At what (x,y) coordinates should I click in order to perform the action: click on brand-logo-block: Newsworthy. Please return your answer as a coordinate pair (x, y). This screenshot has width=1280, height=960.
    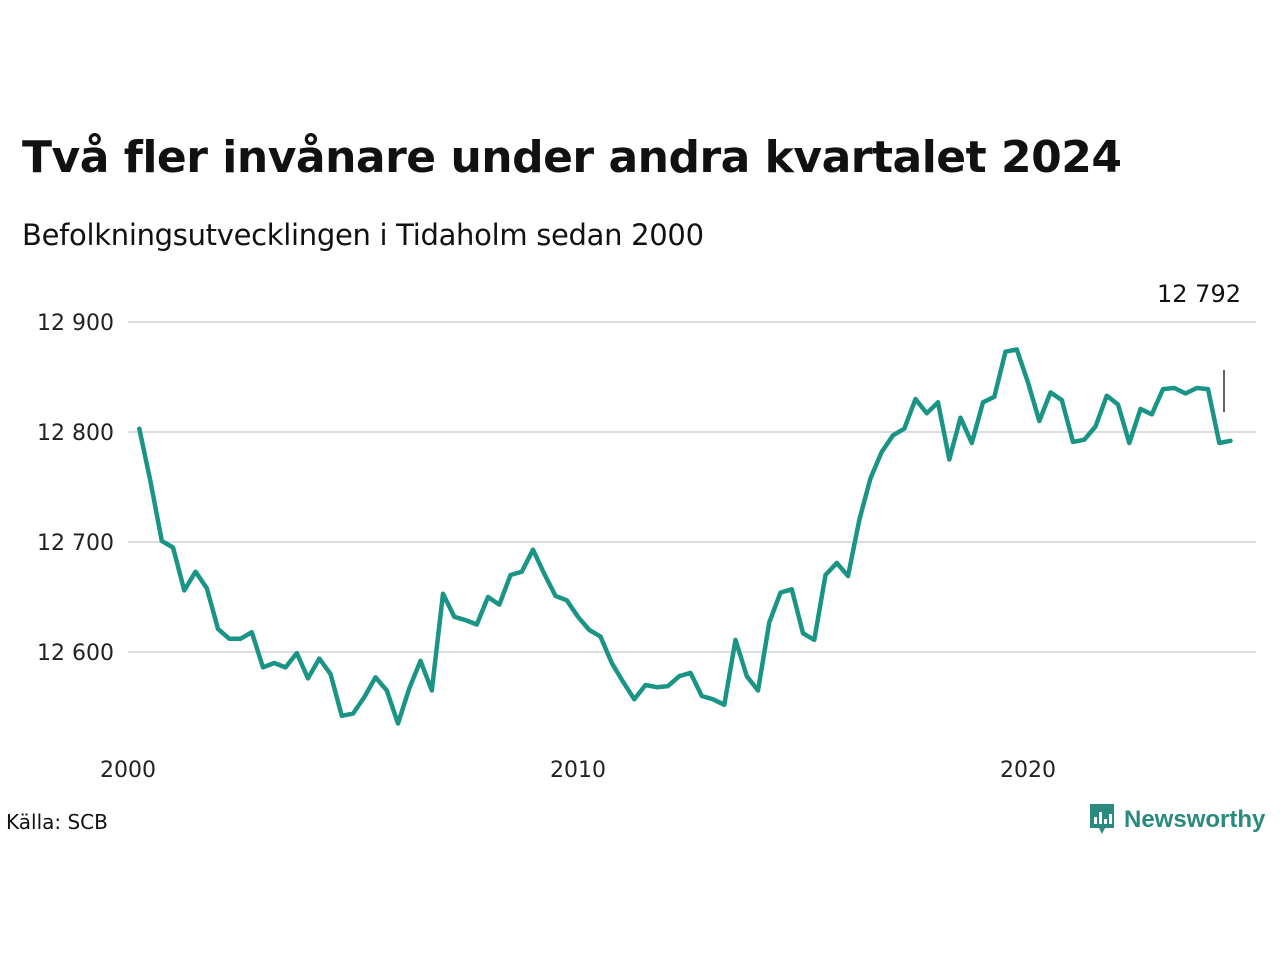
    Looking at the image, I should click on (1176, 820).